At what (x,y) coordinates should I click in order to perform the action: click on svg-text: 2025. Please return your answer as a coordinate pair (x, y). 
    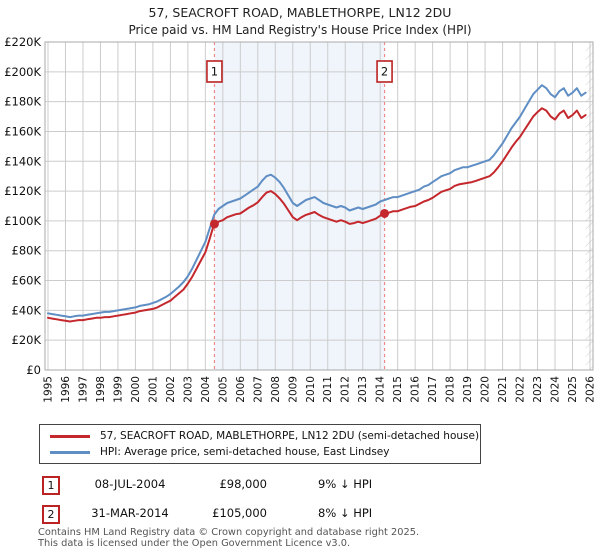
    Looking at the image, I should click on (573, 389).